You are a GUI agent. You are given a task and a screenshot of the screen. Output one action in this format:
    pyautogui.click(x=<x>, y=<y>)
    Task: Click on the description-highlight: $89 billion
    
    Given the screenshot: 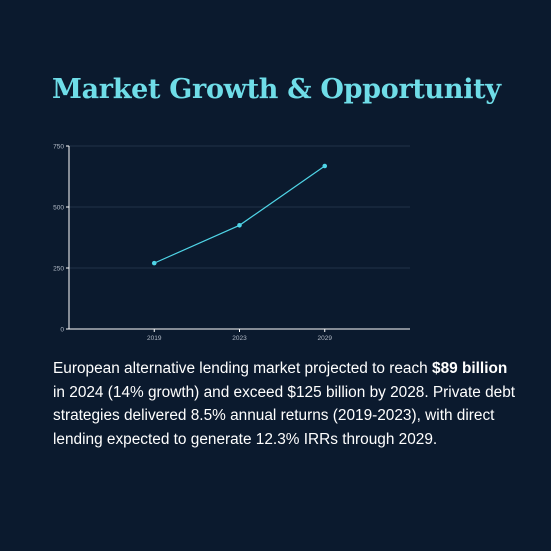 What is the action you would take?
    pyautogui.click(x=470, y=368)
    